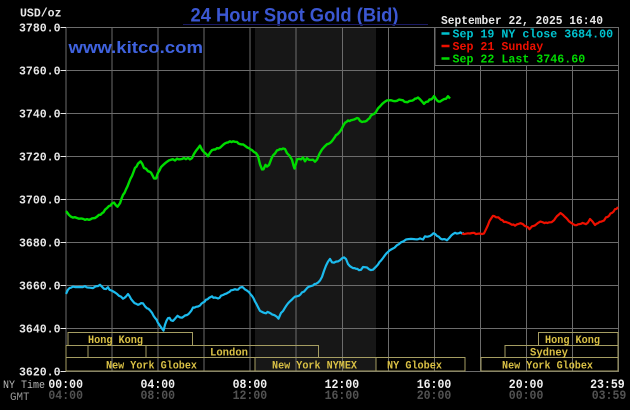 The height and width of the screenshot is (410, 630). Describe the element at coordinates (607, 384) in the screenshot. I see `svg-text: 23:59` at that location.